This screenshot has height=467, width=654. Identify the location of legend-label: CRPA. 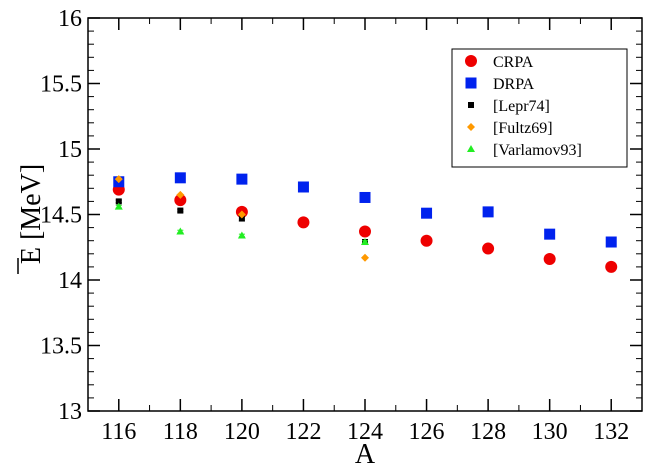
(513, 62).